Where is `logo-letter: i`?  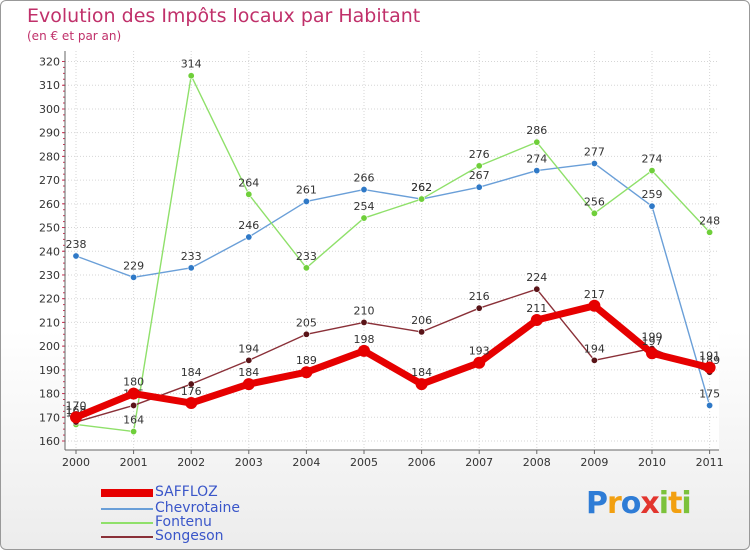
logo-letter: i is located at coordinates (663, 503).